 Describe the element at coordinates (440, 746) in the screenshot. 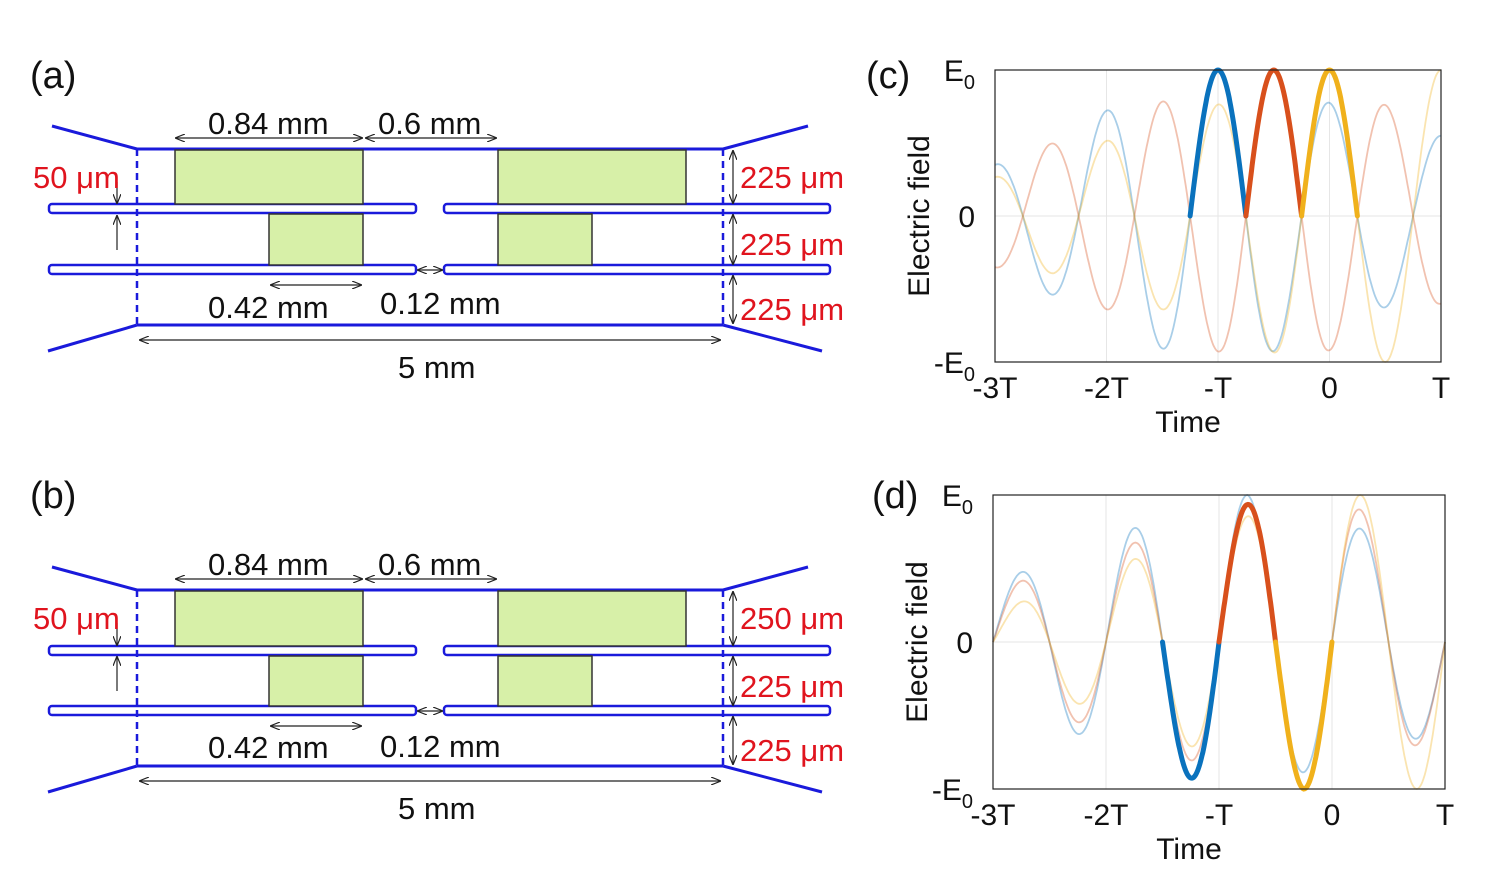

I see `dim-b-bottom-gap: 0.12 mm` at that location.